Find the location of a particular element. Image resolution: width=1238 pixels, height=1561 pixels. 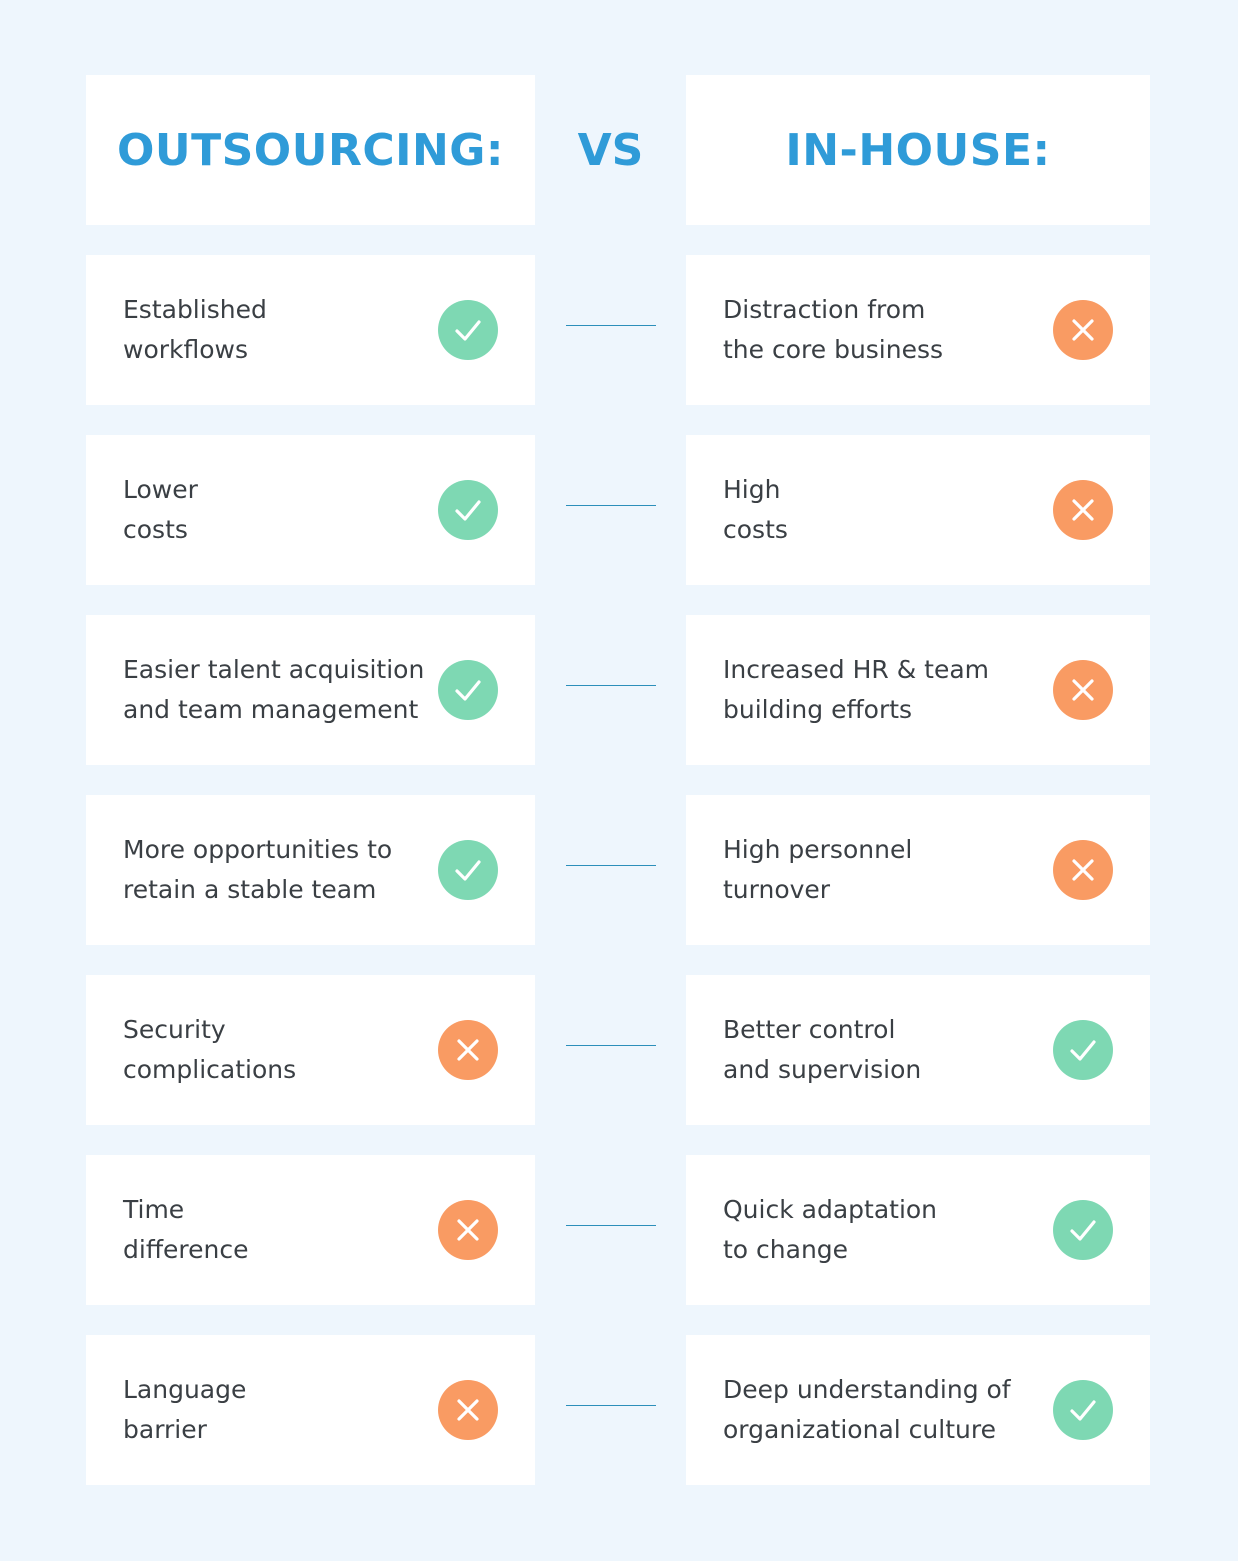

item-text-line: Distraction from is located at coordinates (824, 309).